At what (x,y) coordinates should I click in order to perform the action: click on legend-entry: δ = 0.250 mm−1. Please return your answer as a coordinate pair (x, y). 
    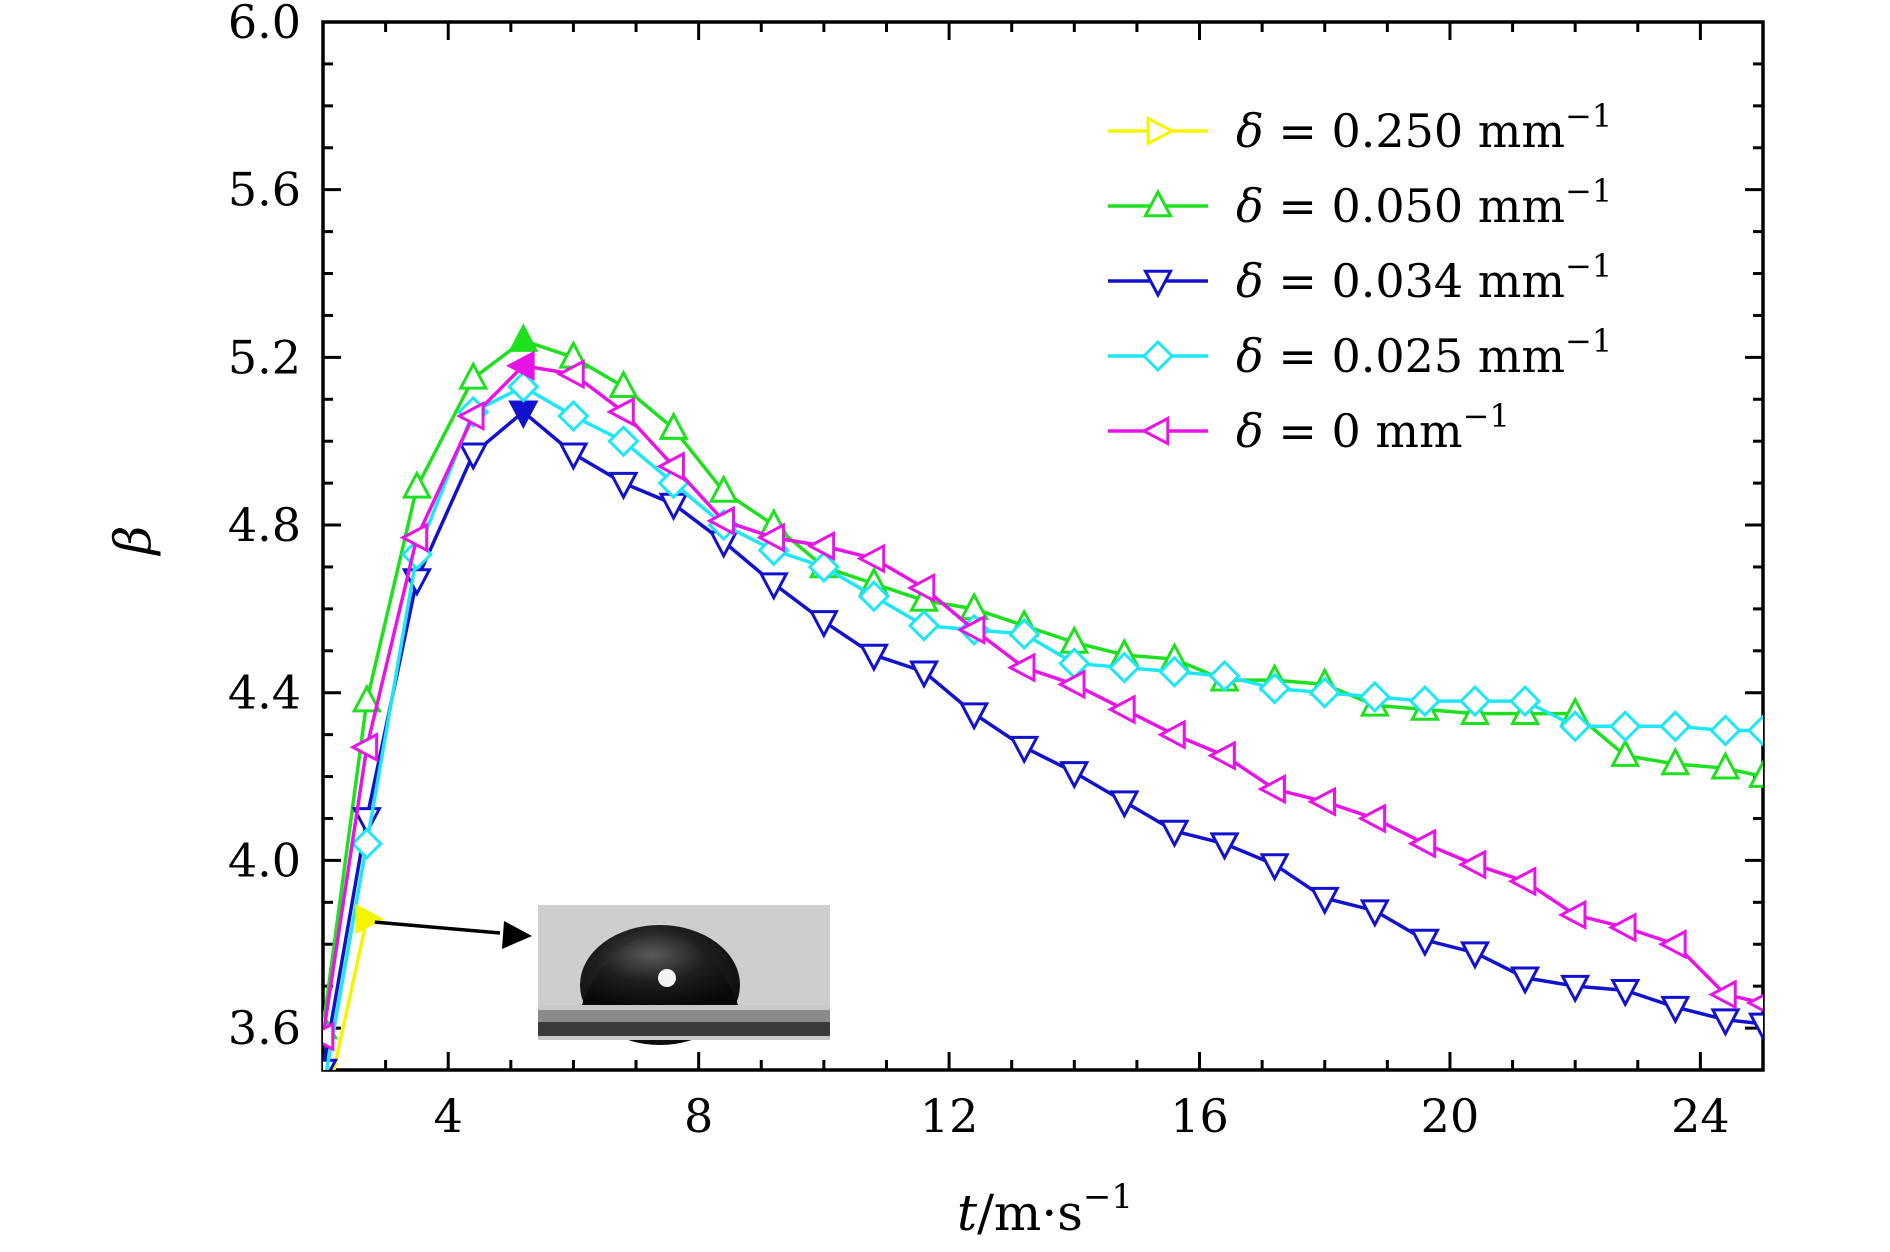
    Looking at the image, I should click on (1360, 127).